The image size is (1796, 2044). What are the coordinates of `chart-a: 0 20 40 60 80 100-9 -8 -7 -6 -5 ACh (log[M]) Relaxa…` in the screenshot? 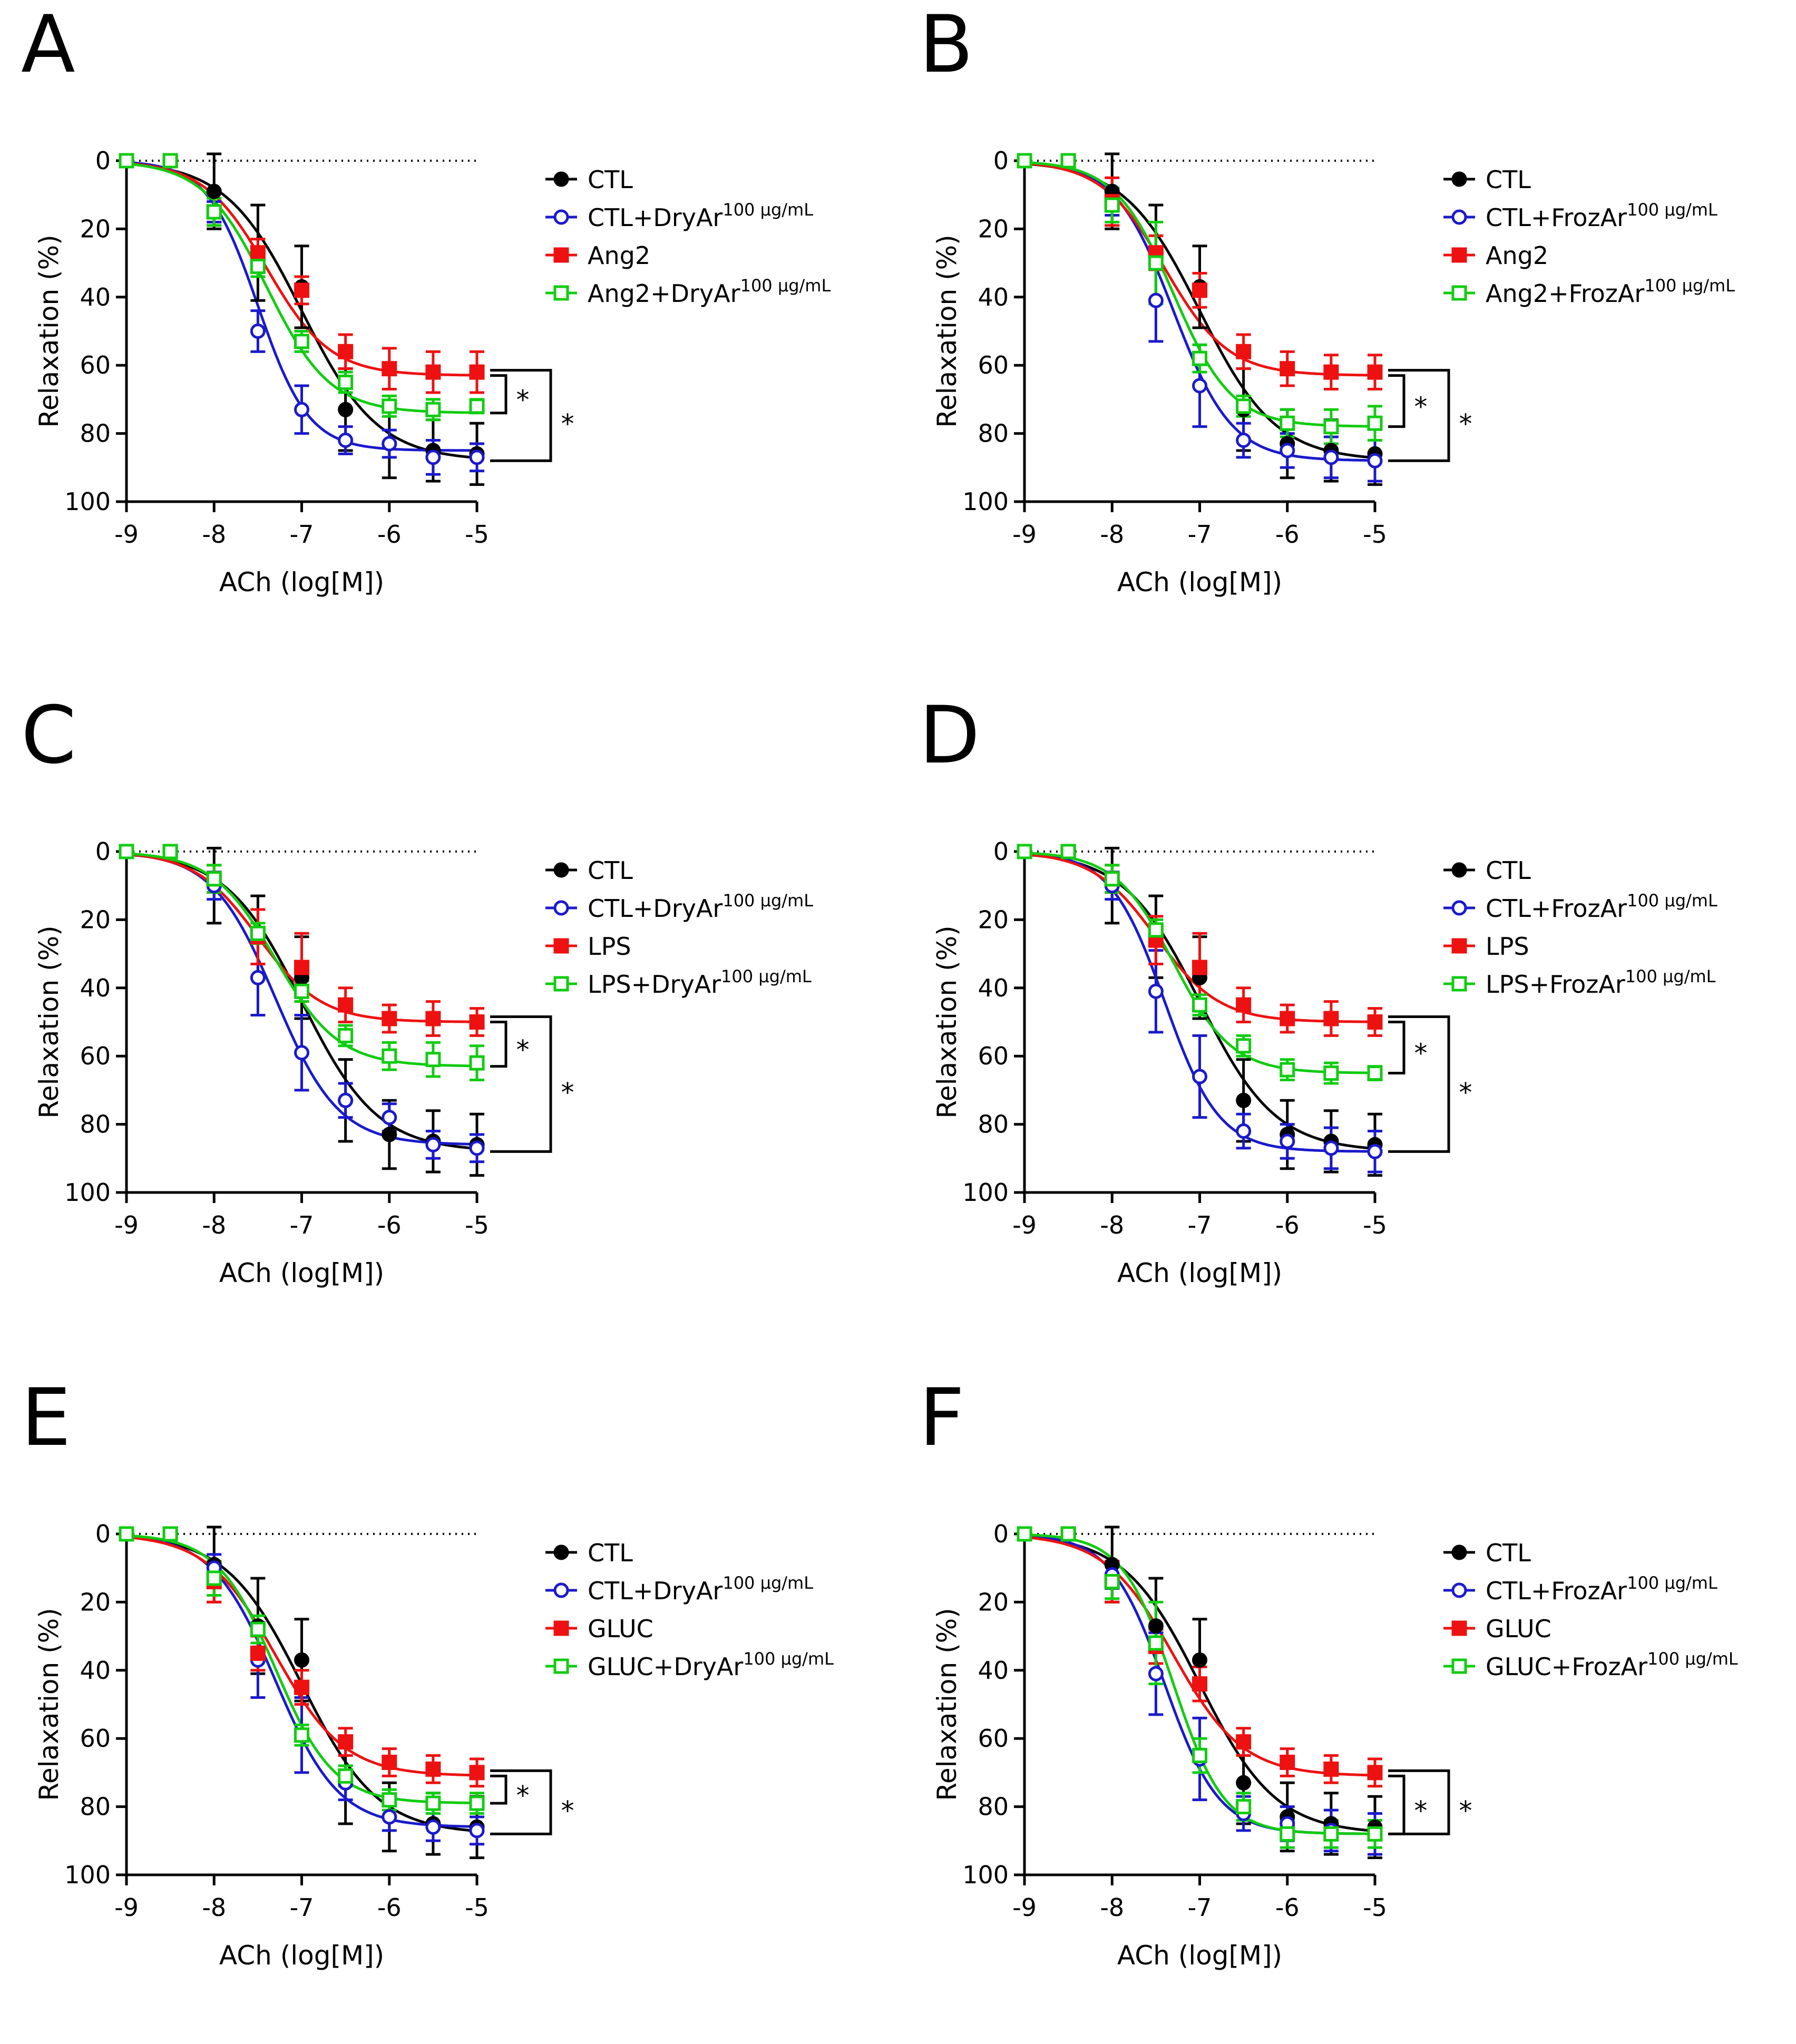 It's located at (432, 372).